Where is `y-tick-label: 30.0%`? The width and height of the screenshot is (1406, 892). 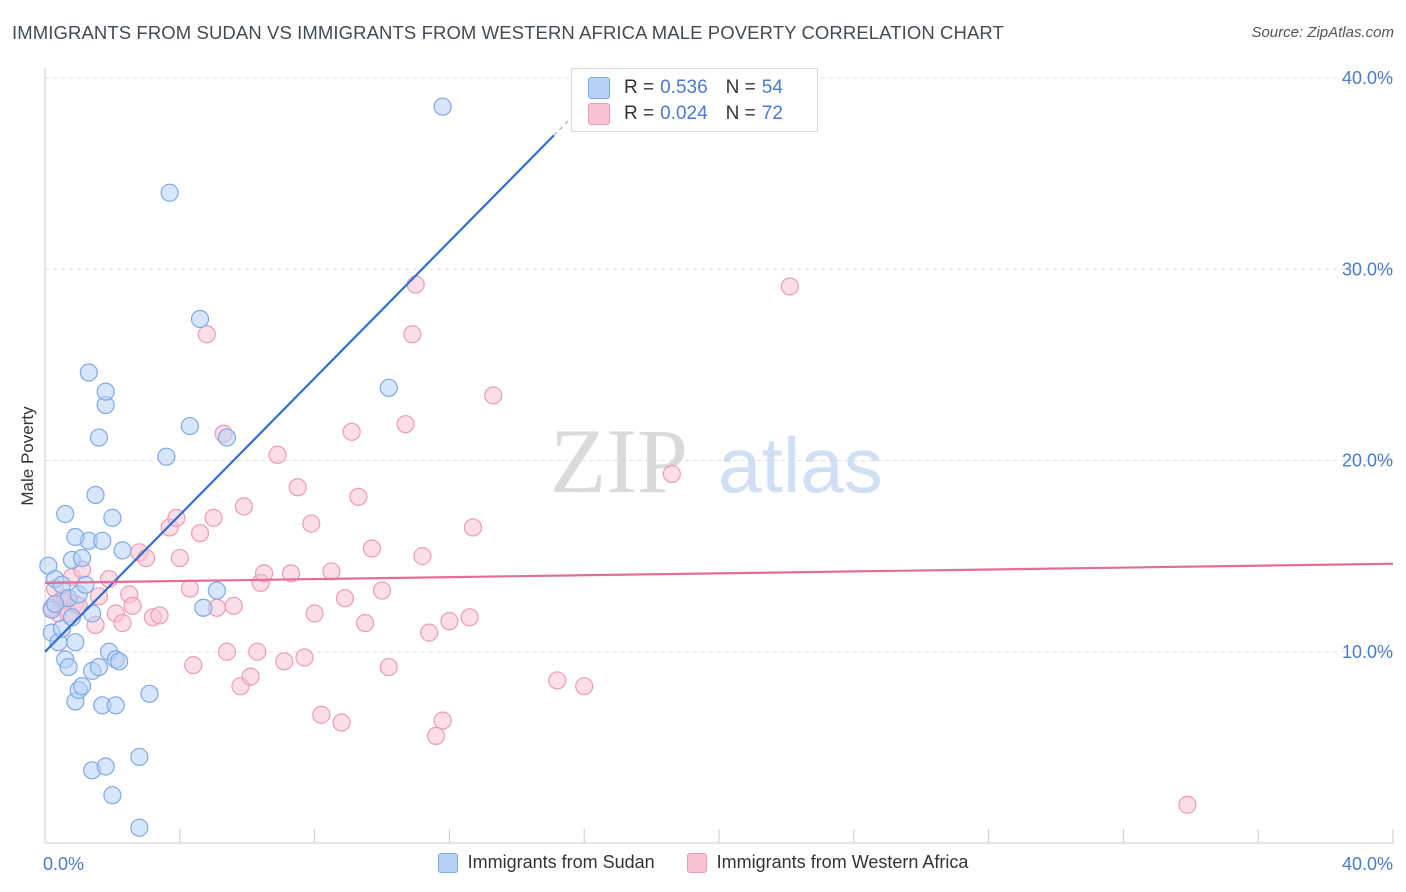
y-tick-label: 30.0% is located at coordinates (1367, 269).